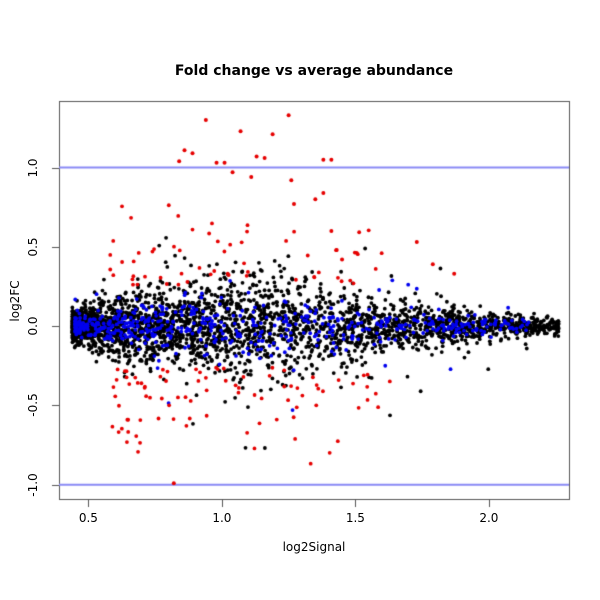 The image size is (600, 600). I want to click on y-tick-label: 0.0, so click(33, 326).